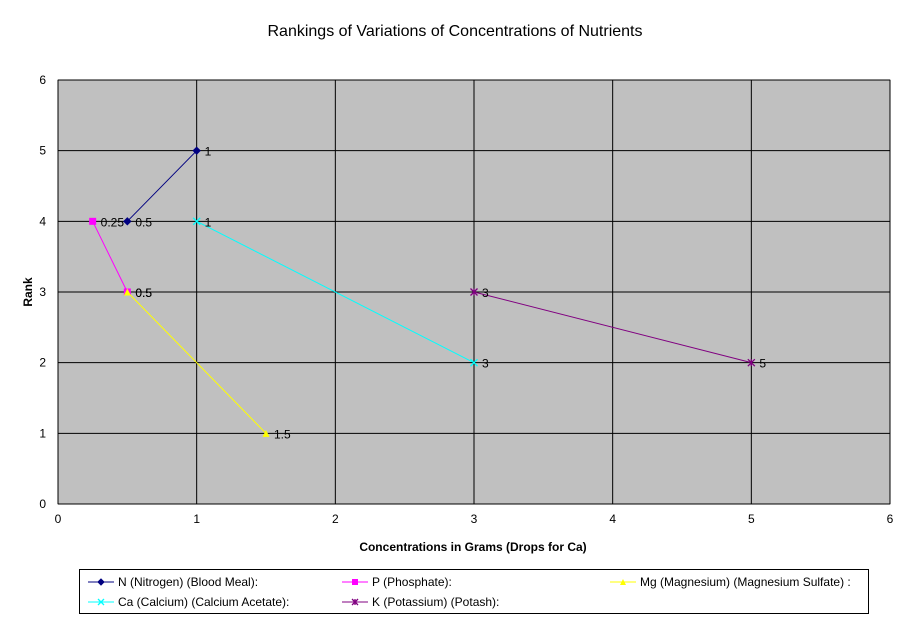 The width and height of the screenshot is (911, 623). I want to click on data-label: 5, so click(762, 364).